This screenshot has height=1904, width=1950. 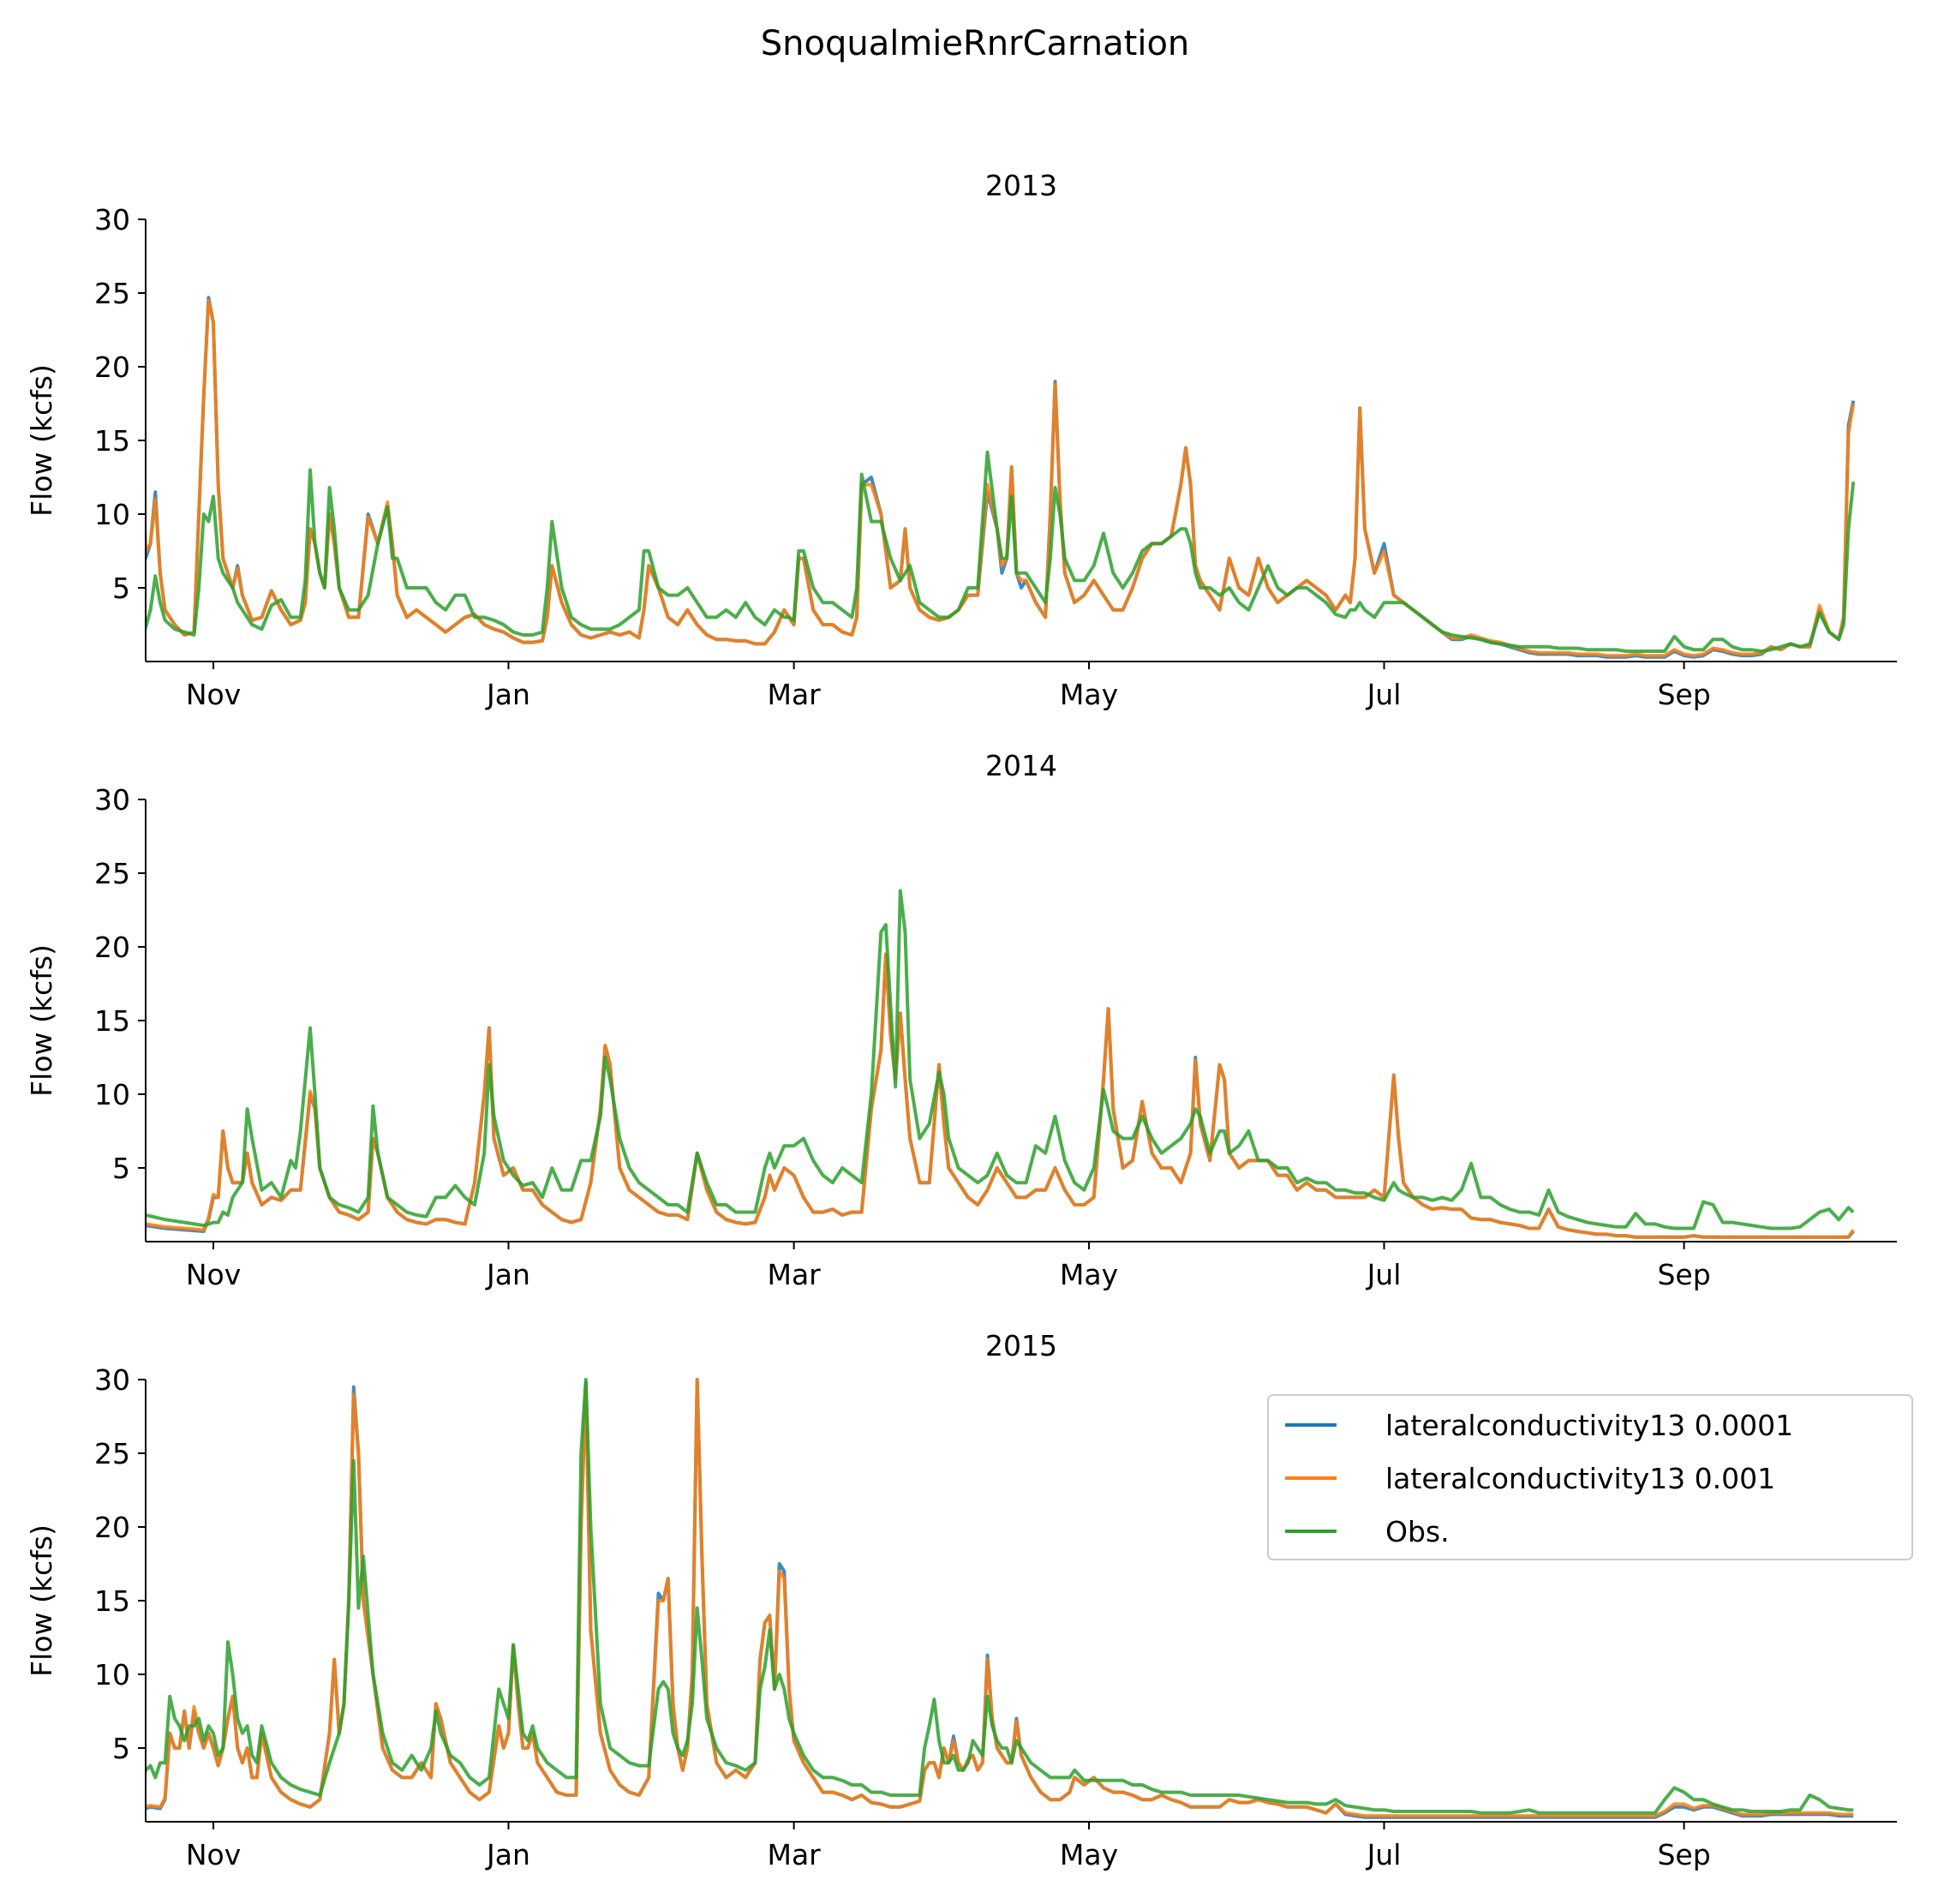 What do you see at coordinates (1589, 1426) in the screenshot?
I see `legend-label: lateralconductivity13 0.0001` at bounding box center [1589, 1426].